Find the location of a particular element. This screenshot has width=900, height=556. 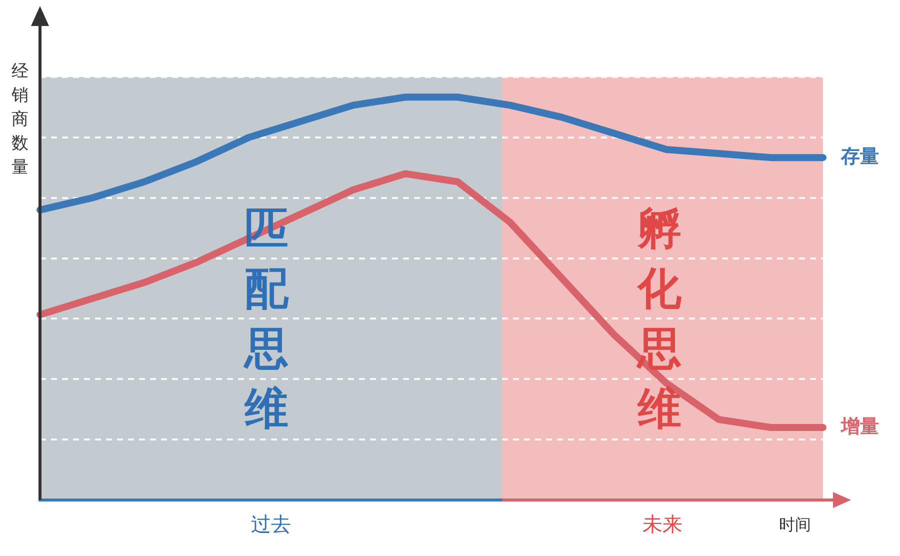

y-axis-title: 经销商数量 is located at coordinates (19, 119).